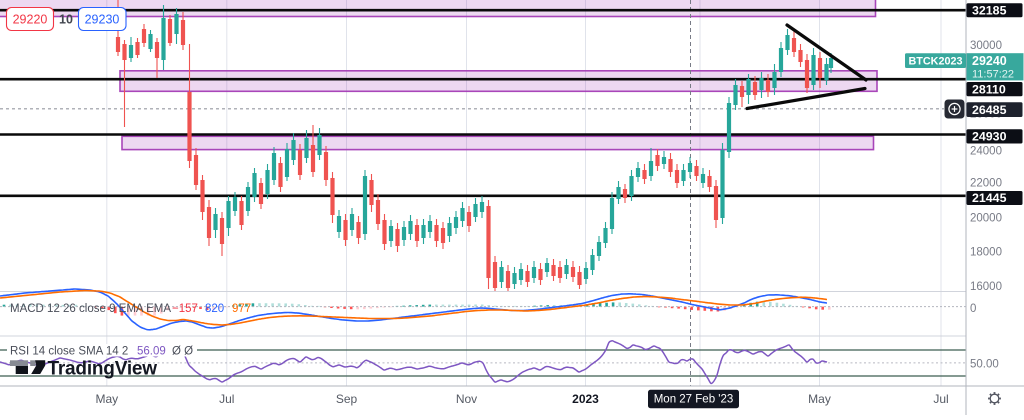 This screenshot has width=1024, height=420. What do you see at coordinates (102, 19) in the screenshot?
I see `svg-text: 29230` at bounding box center [102, 19].